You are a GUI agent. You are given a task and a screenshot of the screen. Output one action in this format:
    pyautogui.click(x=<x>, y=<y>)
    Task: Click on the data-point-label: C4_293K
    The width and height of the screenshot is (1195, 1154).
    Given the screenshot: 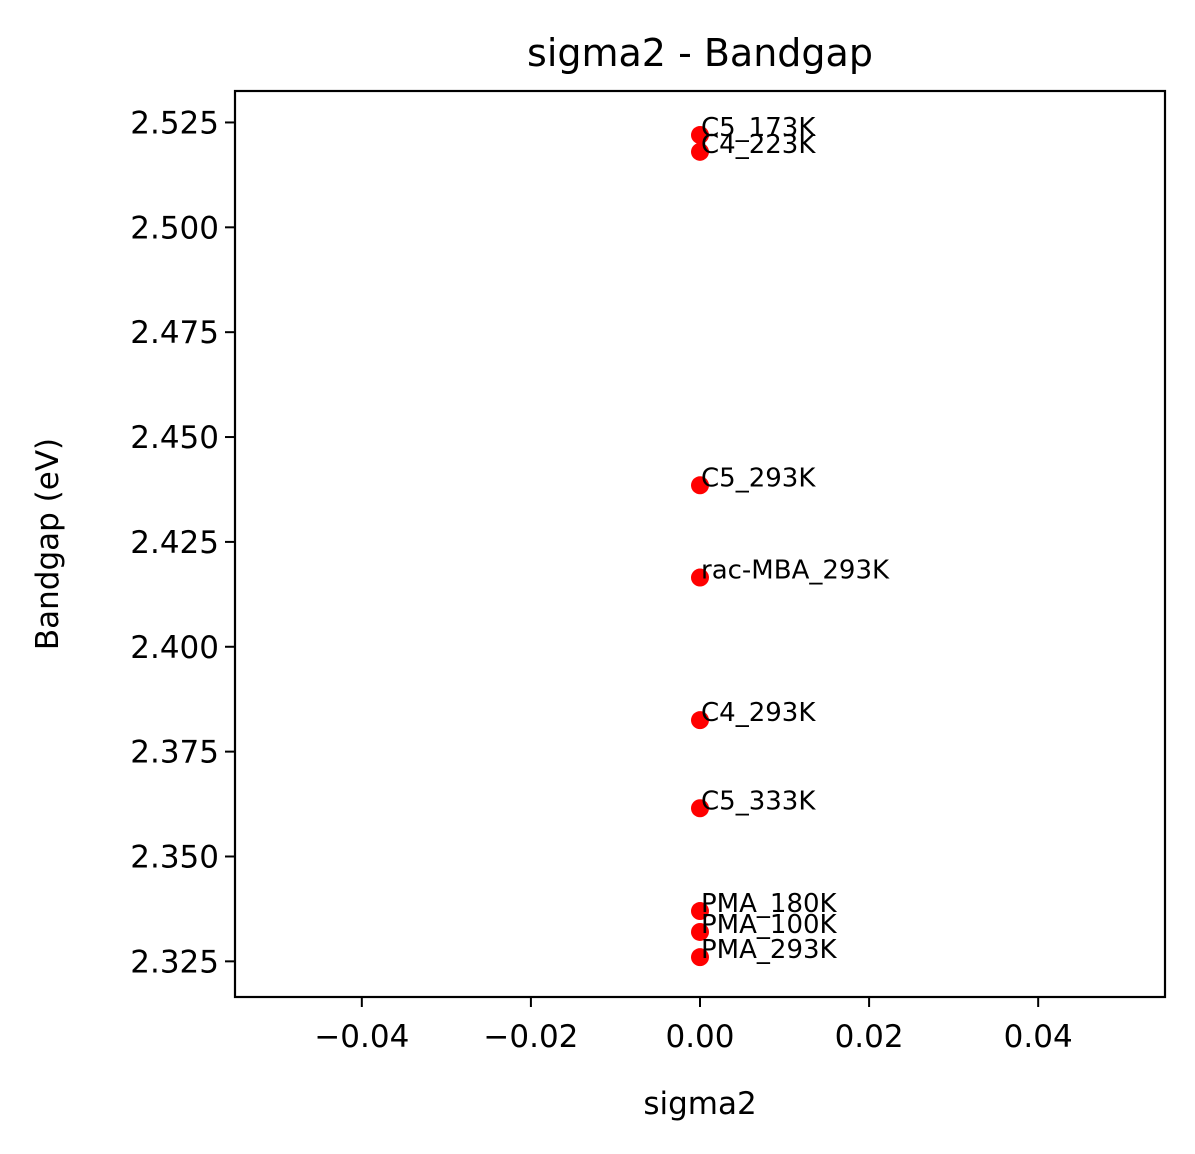 What is the action you would take?
    pyautogui.click(x=758, y=713)
    